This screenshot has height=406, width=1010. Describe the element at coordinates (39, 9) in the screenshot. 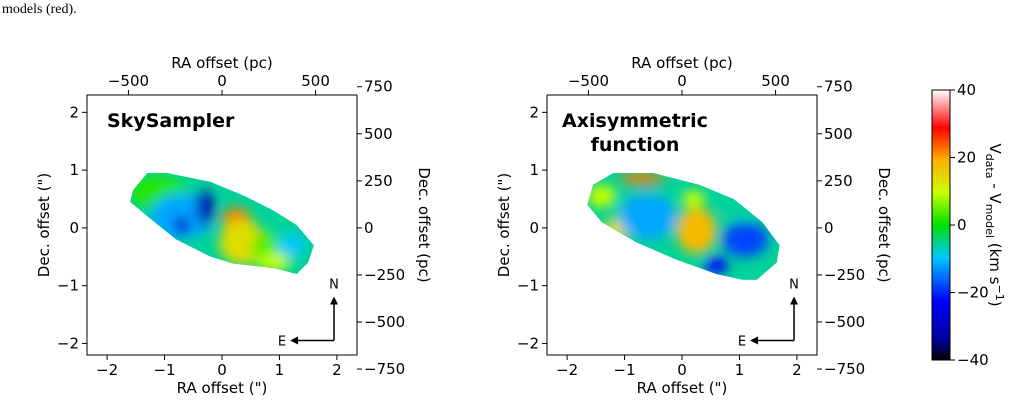

I see `caption-text: models (red).` at that location.